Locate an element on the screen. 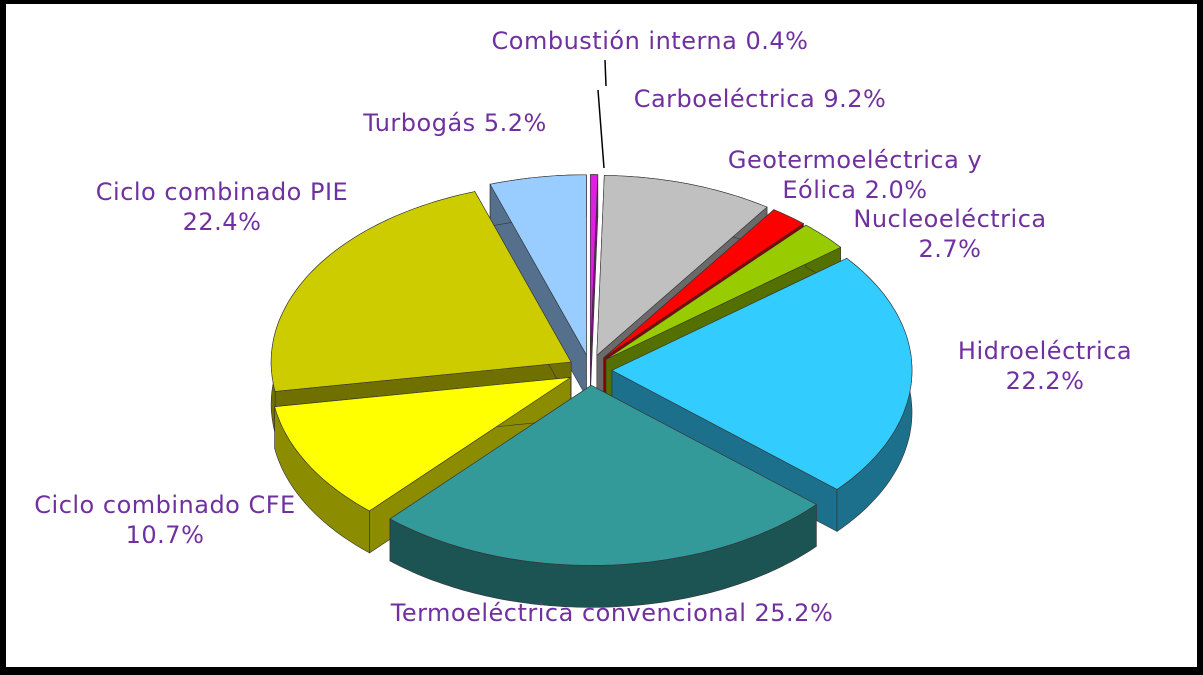 The width and height of the screenshot is (1203, 675). value-label: 10.7% is located at coordinates (165, 535).